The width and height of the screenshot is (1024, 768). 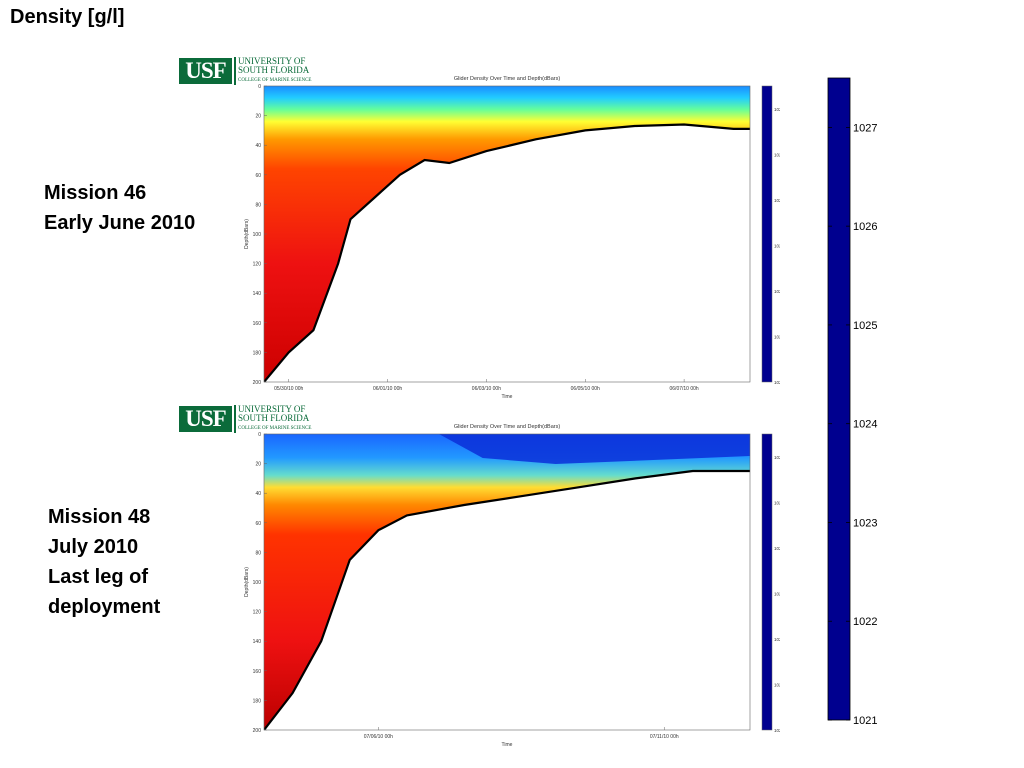 What do you see at coordinates (98, 577) in the screenshot?
I see `mission-48-note-1: Last leg of` at bounding box center [98, 577].